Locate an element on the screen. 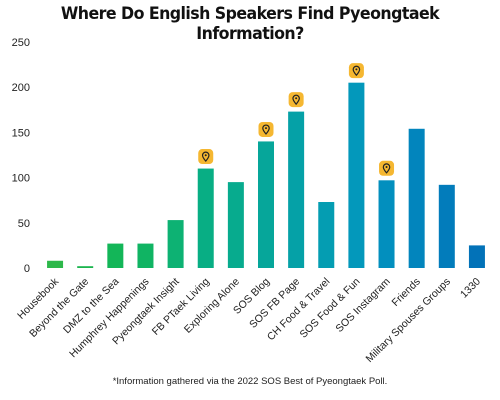 This screenshot has width=500, height=400. bar: Housebook: 8 is located at coordinates (55, 264).